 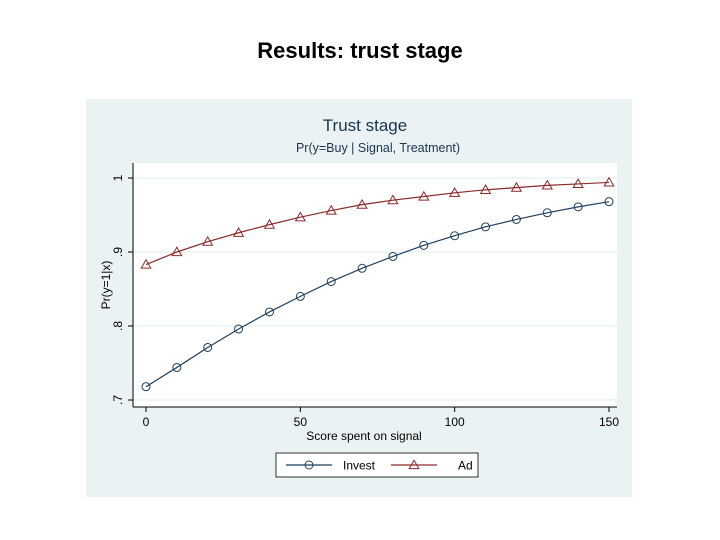 What do you see at coordinates (359, 466) in the screenshot?
I see `legend-label-invest: Invest` at bounding box center [359, 466].